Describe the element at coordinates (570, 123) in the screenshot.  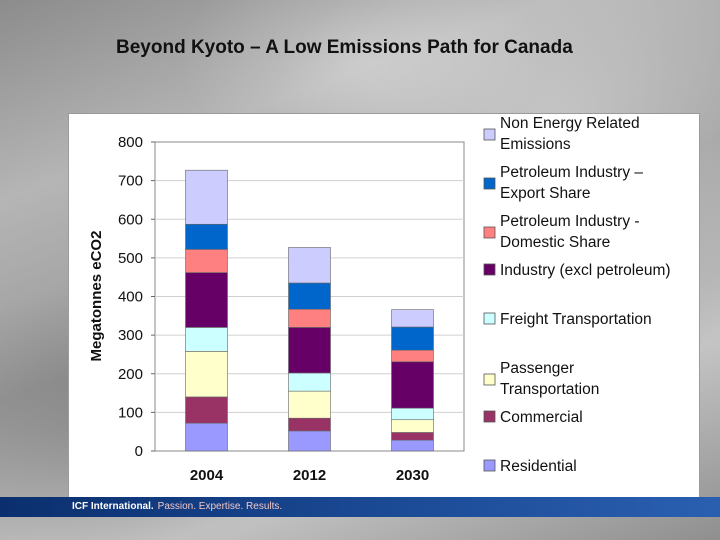
I see `legend-label: Non Energy Related` at that location.